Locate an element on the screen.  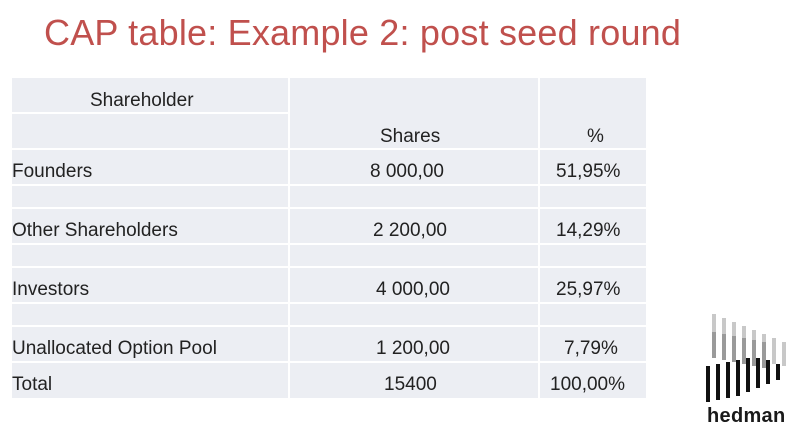
row-total-shares: 15400 is located at coordinates (410, 384).